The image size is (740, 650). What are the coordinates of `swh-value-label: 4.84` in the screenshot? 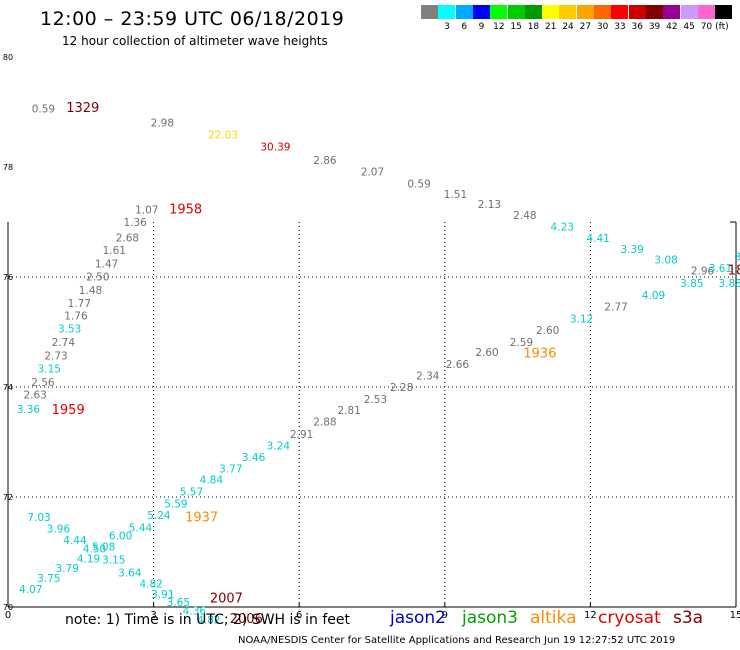 It's located at (212, 480).